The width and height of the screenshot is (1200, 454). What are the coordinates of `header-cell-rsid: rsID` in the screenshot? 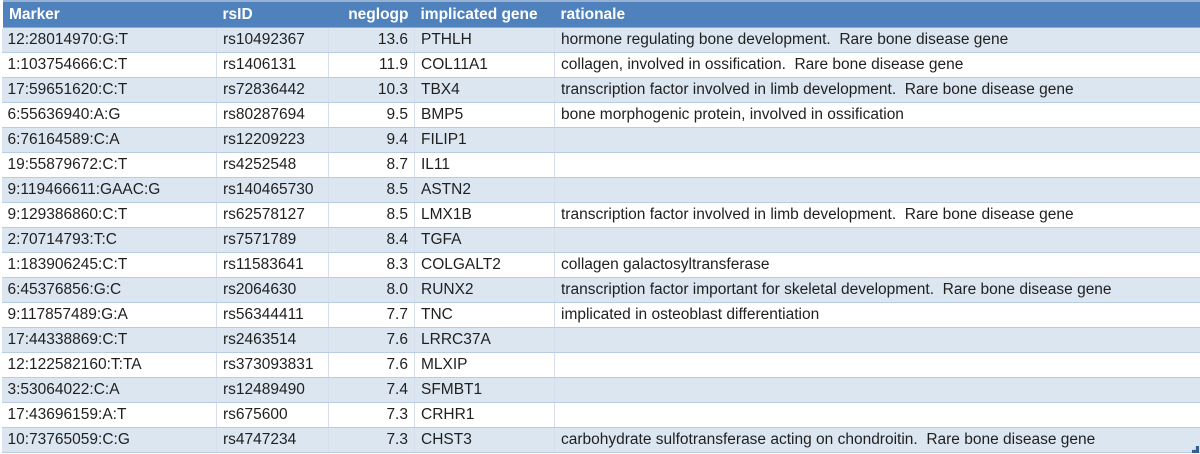 It's located at (272, 14).